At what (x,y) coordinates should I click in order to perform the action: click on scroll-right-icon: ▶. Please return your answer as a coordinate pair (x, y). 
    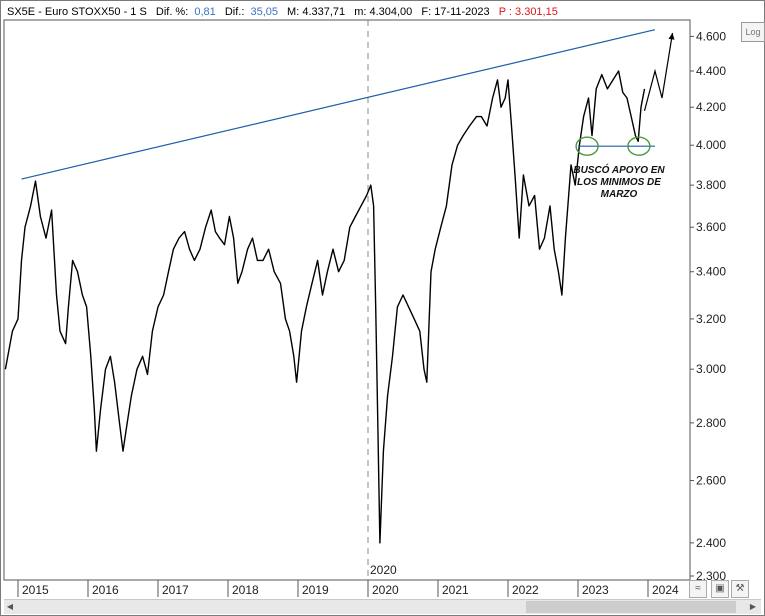
    Looking at the image, I should click on (753, 606).